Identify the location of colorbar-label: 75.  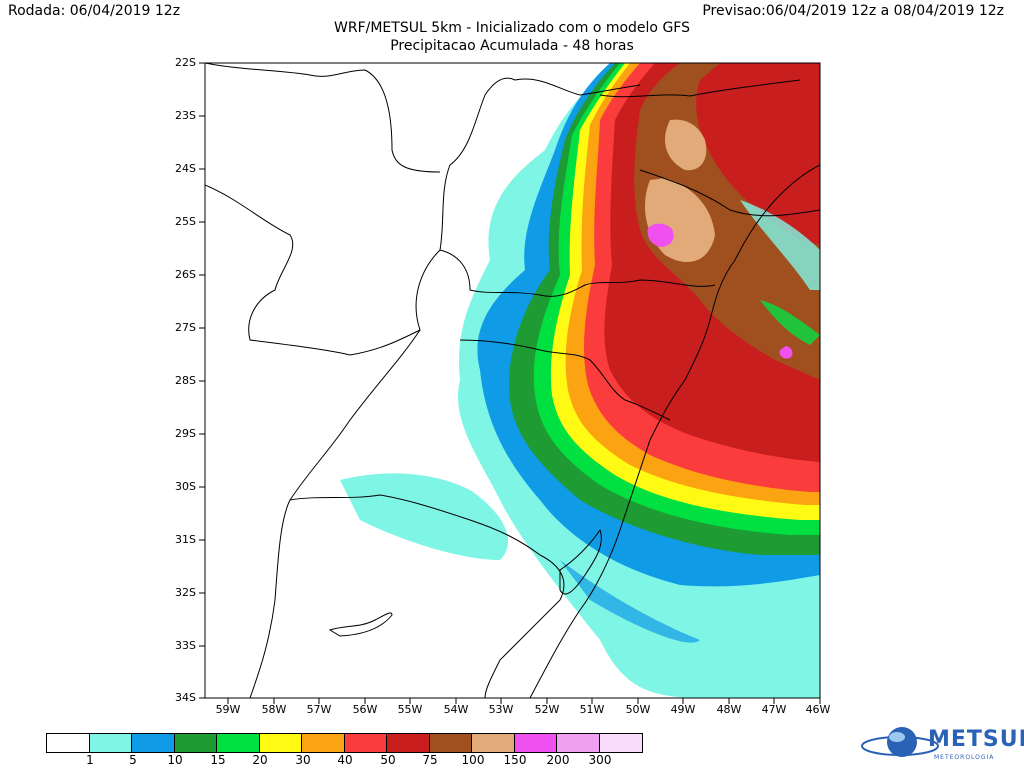
(430, 760).